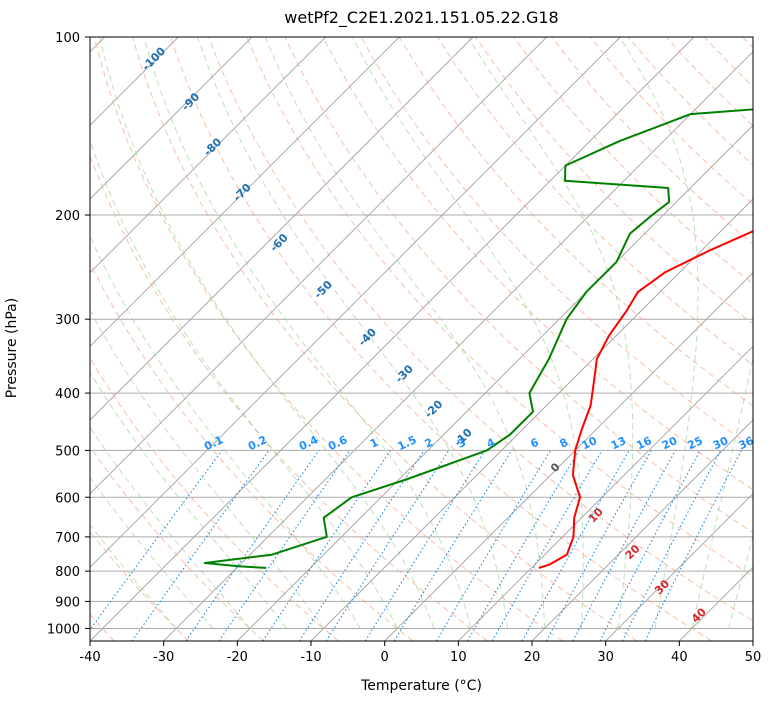 The height and width of the screenshot is (708, 775). I want to click on chart-title: wetPf2_C2E1.2021.151.05.22.G18, so click(421, 17).